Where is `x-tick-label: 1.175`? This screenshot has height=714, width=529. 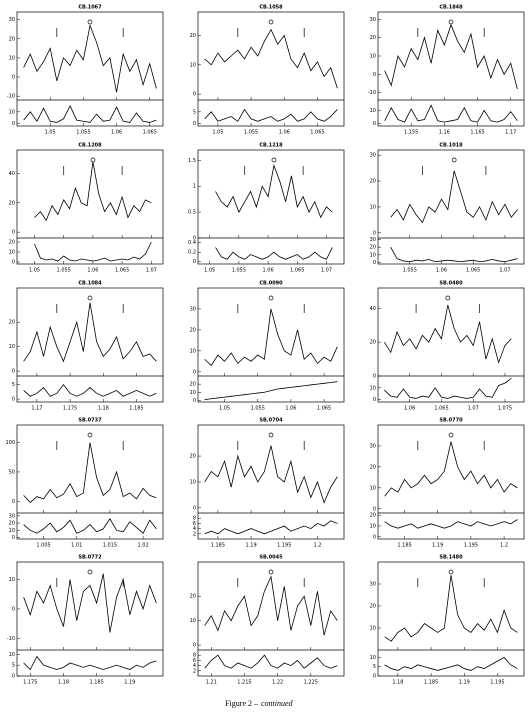 x-tick-label: 1.175 is located at coordinates (70, 409).